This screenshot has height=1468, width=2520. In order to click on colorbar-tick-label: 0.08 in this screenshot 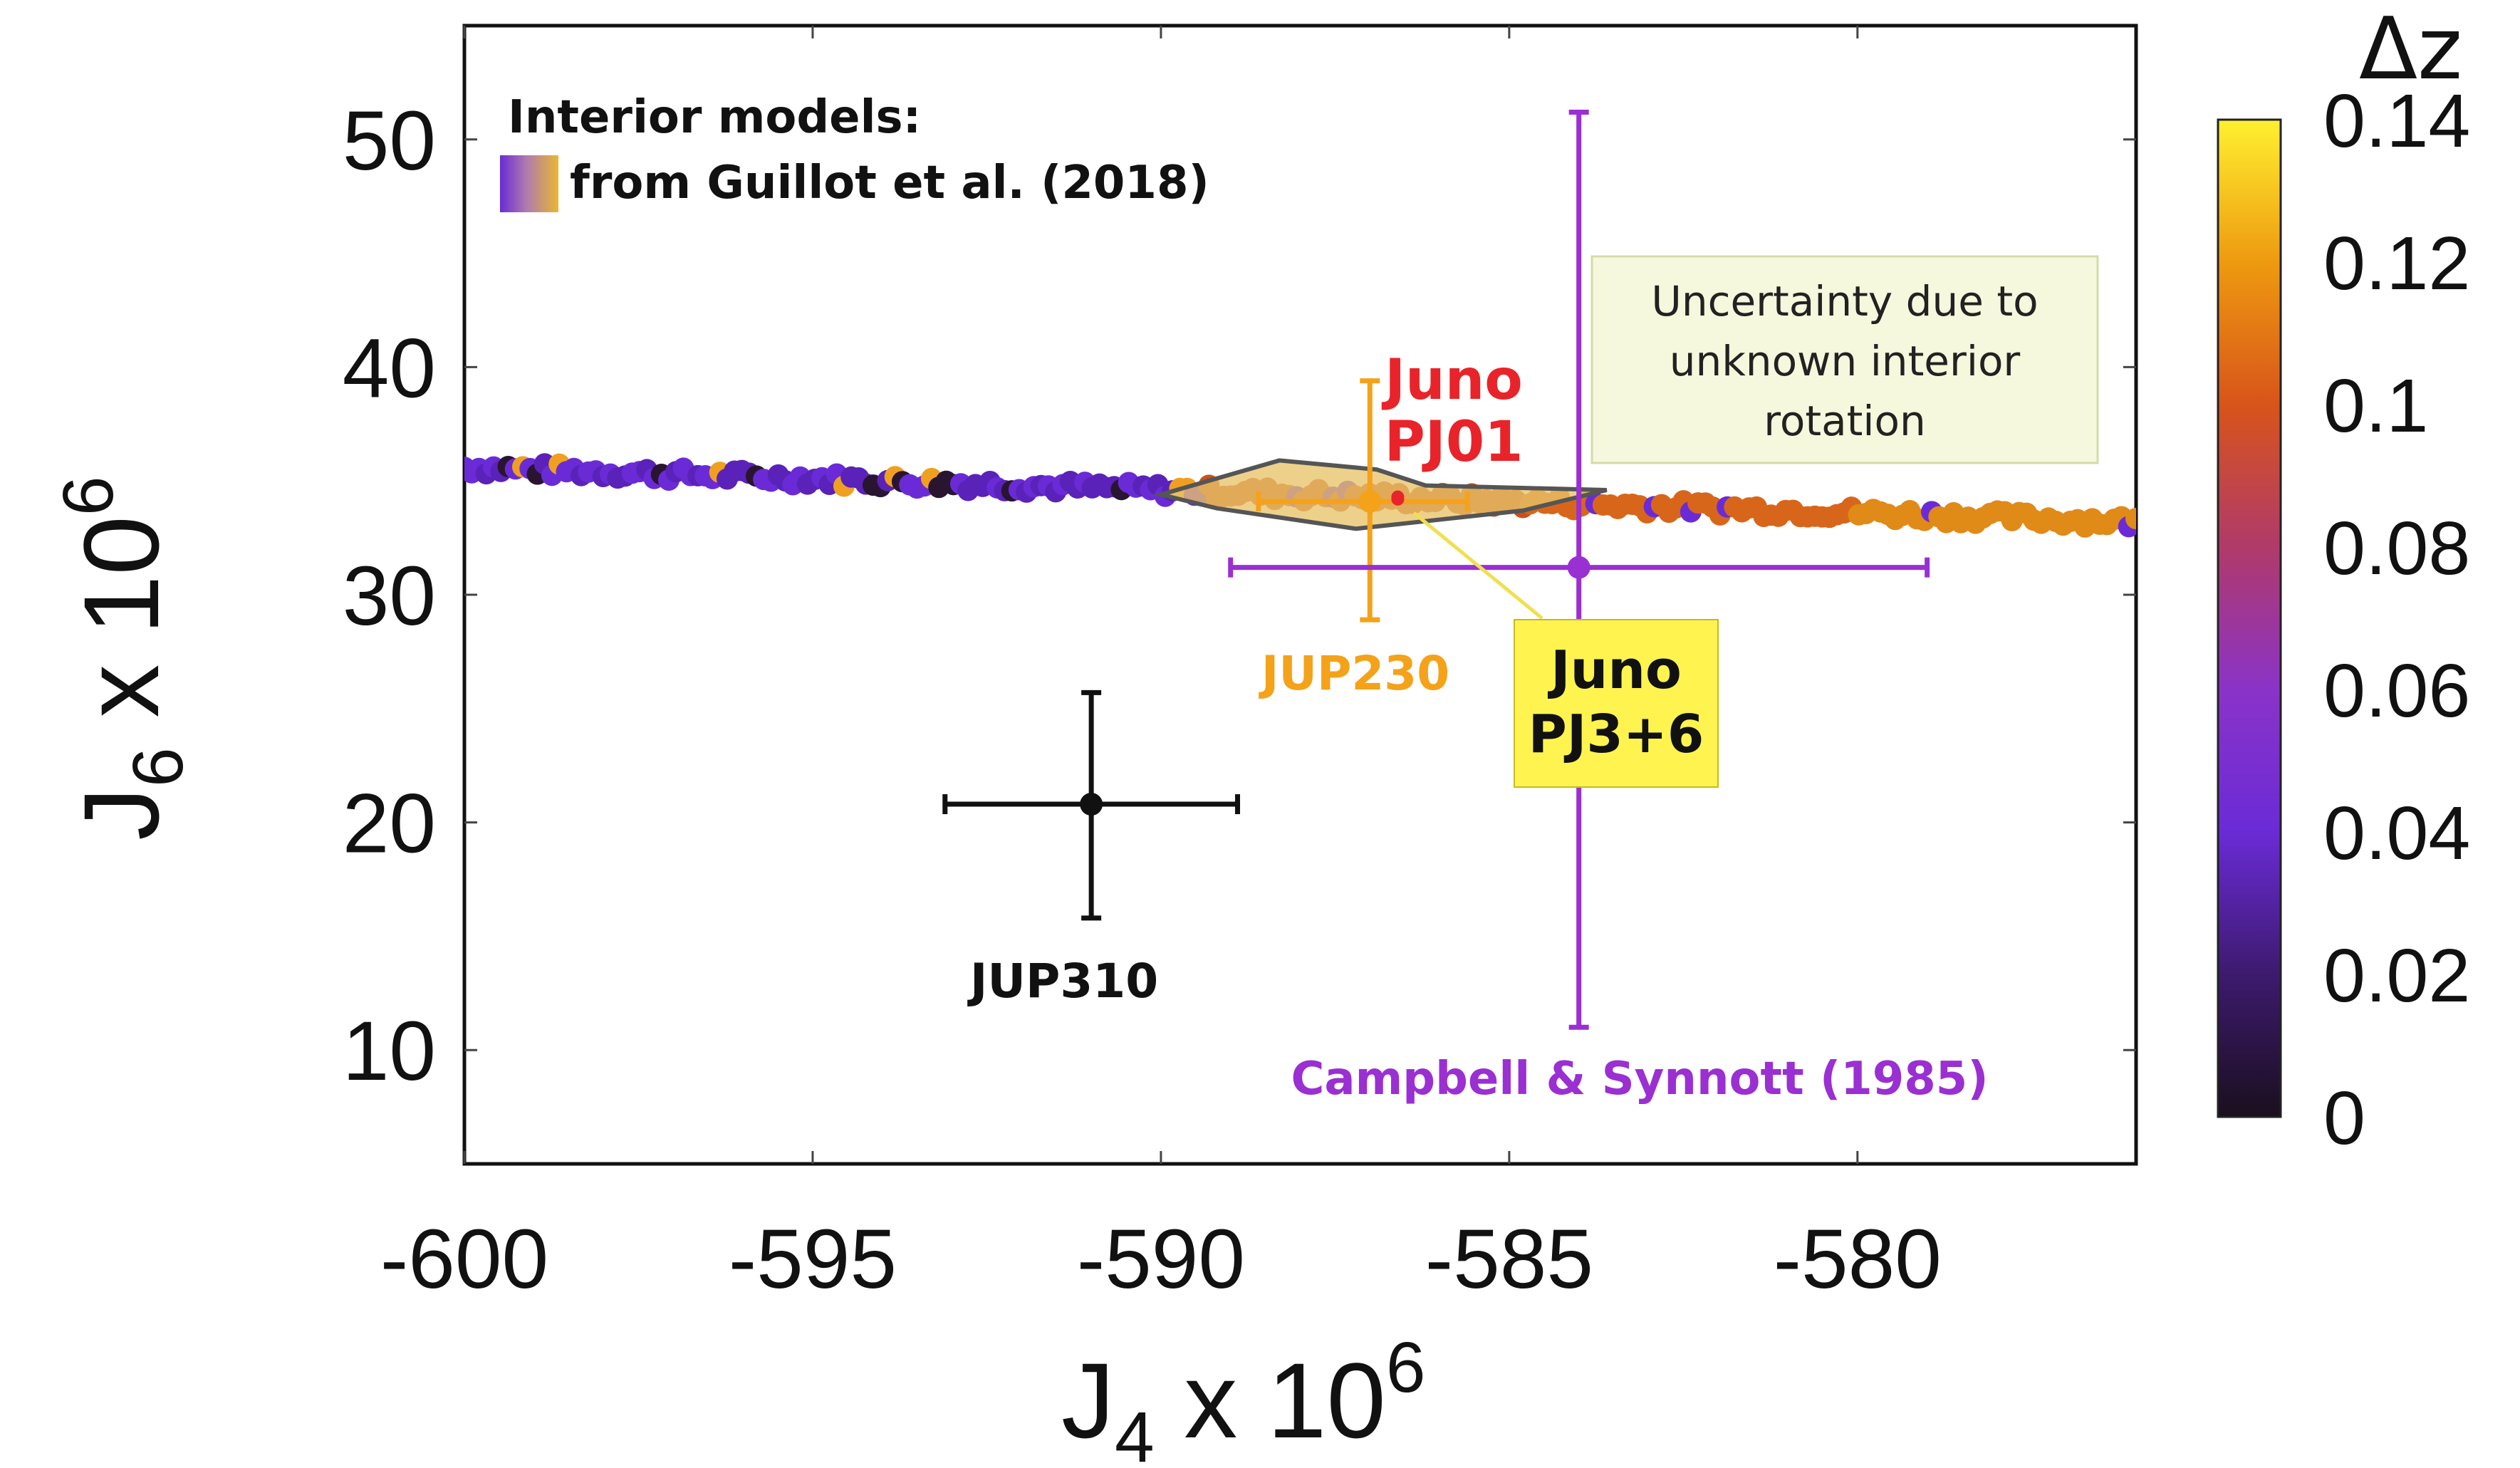, I will do `click(2396, 548)`.